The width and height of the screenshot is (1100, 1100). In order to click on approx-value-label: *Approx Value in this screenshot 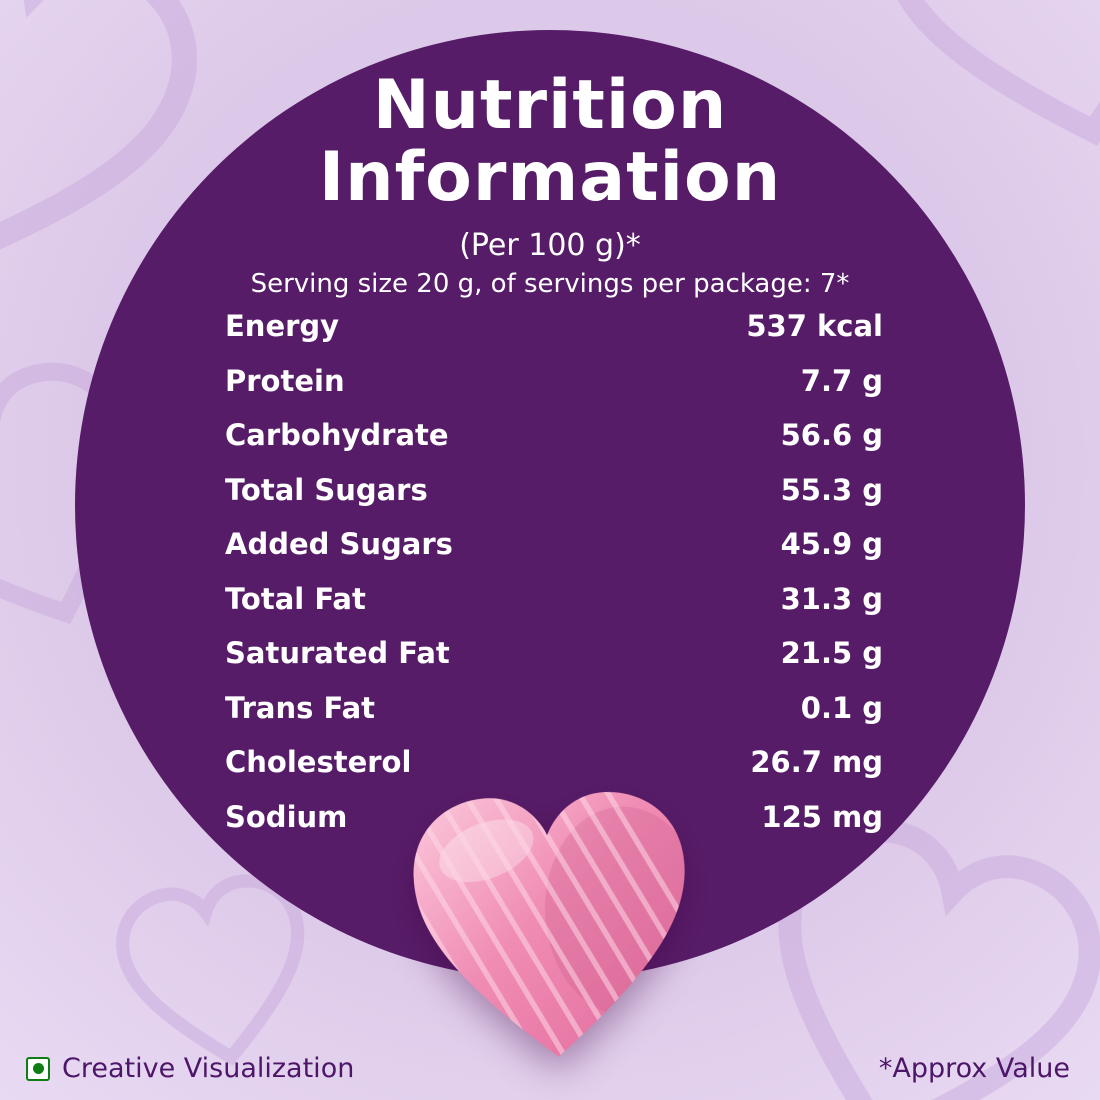, I will do `click(974, 1068)`.